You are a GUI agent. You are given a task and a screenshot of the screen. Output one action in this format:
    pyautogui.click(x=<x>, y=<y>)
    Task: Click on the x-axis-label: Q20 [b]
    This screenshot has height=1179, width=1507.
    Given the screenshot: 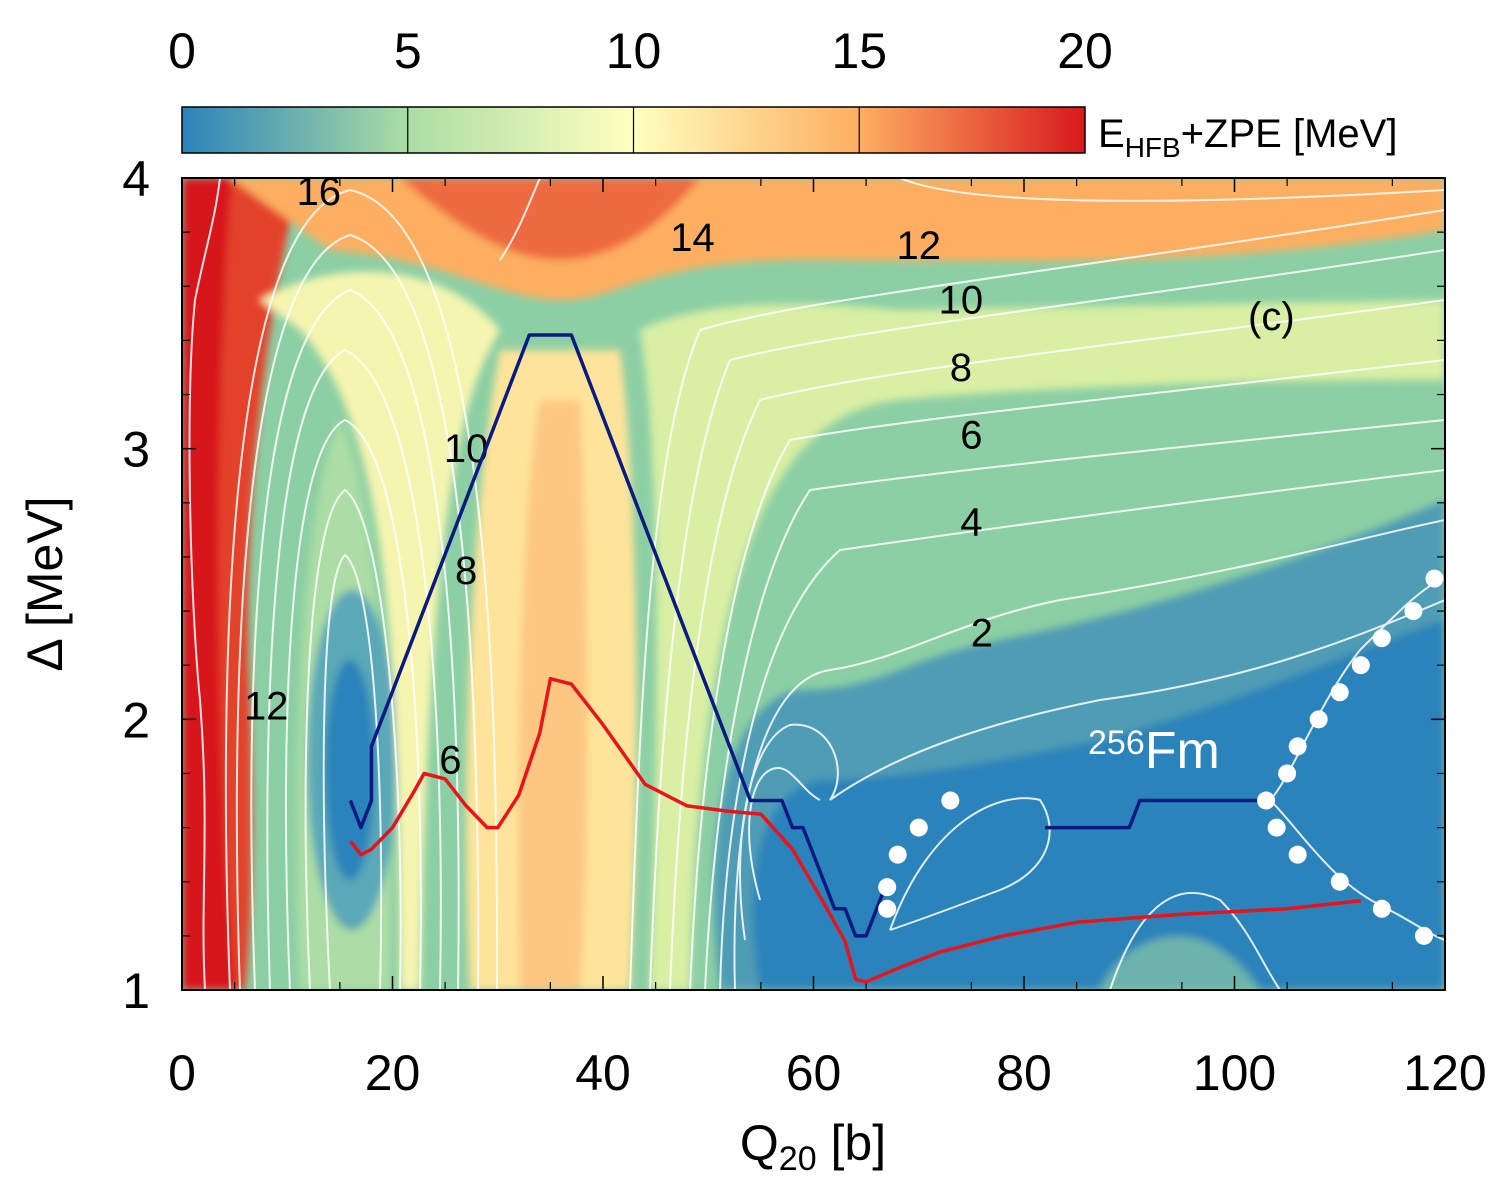 What is the action you would take?
    pyautogui.click(x=813, y=1146)
    